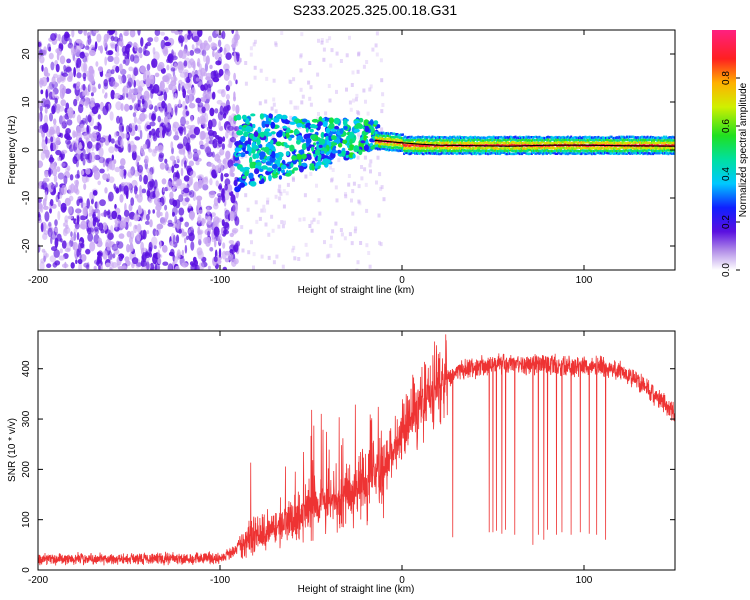 Image resolution: width=750 pixels, height=600 pixels. What do you see at coordinates (26, 570) in the screenshot?
I see `snr-y-tick-label: 0` at bounding box center [26, 570].